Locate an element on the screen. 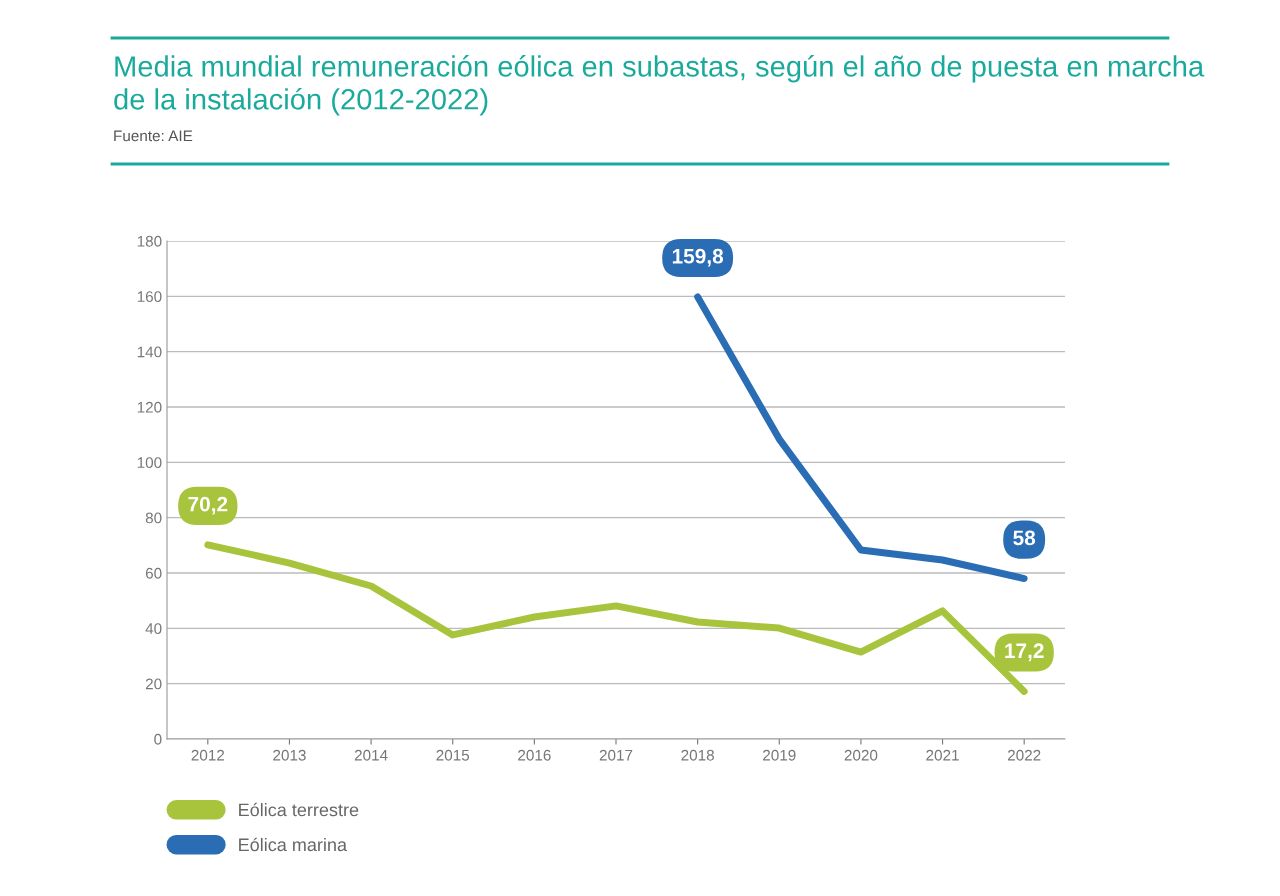 This screenshot has height=896, width=1280. legend-label: Eólica marina is located at coordinates (293, 844).